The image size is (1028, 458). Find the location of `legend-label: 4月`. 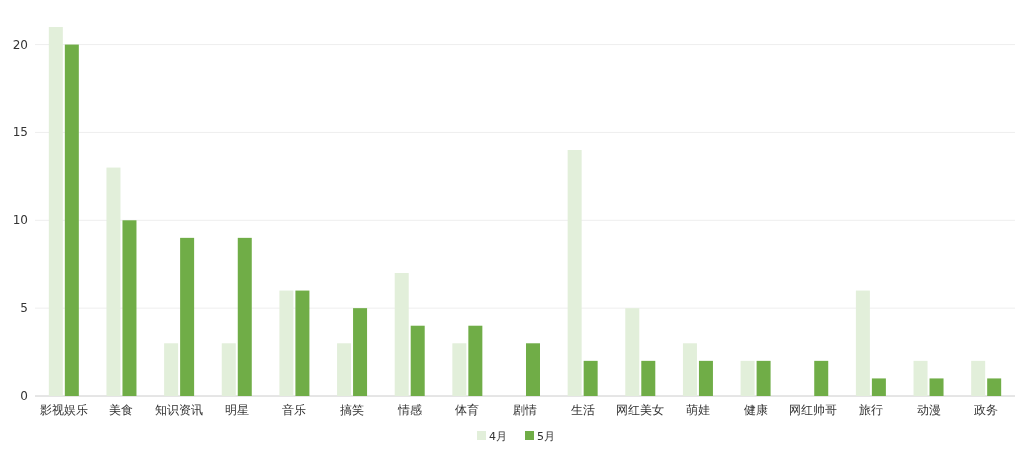

legend-label: 4月 is located at coordinates (498, 436).